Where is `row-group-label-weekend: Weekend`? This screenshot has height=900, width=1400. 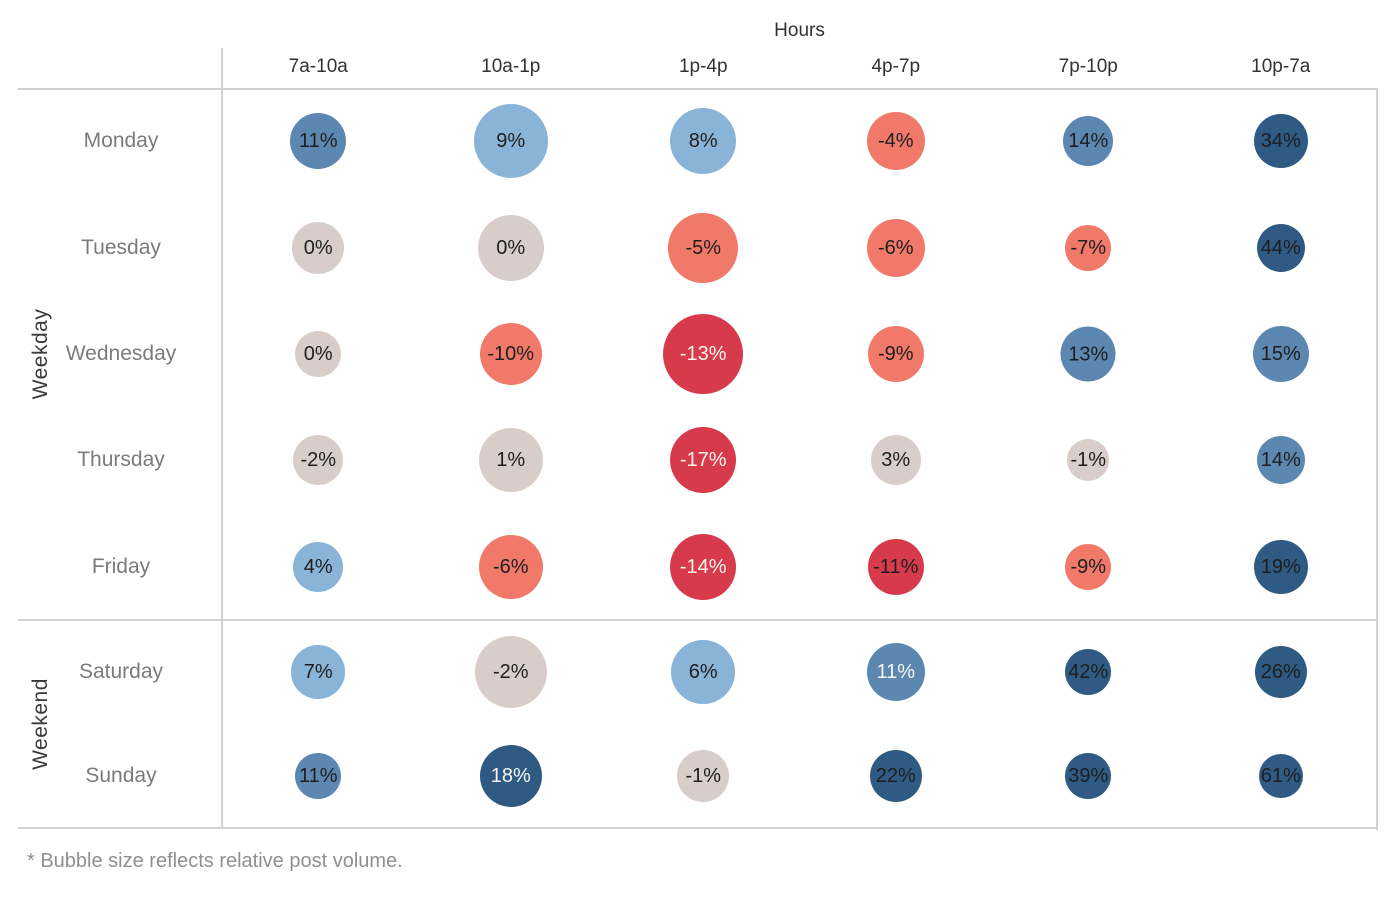
row-group-label-weekend: Weekend is located at coordinates (40, 724).